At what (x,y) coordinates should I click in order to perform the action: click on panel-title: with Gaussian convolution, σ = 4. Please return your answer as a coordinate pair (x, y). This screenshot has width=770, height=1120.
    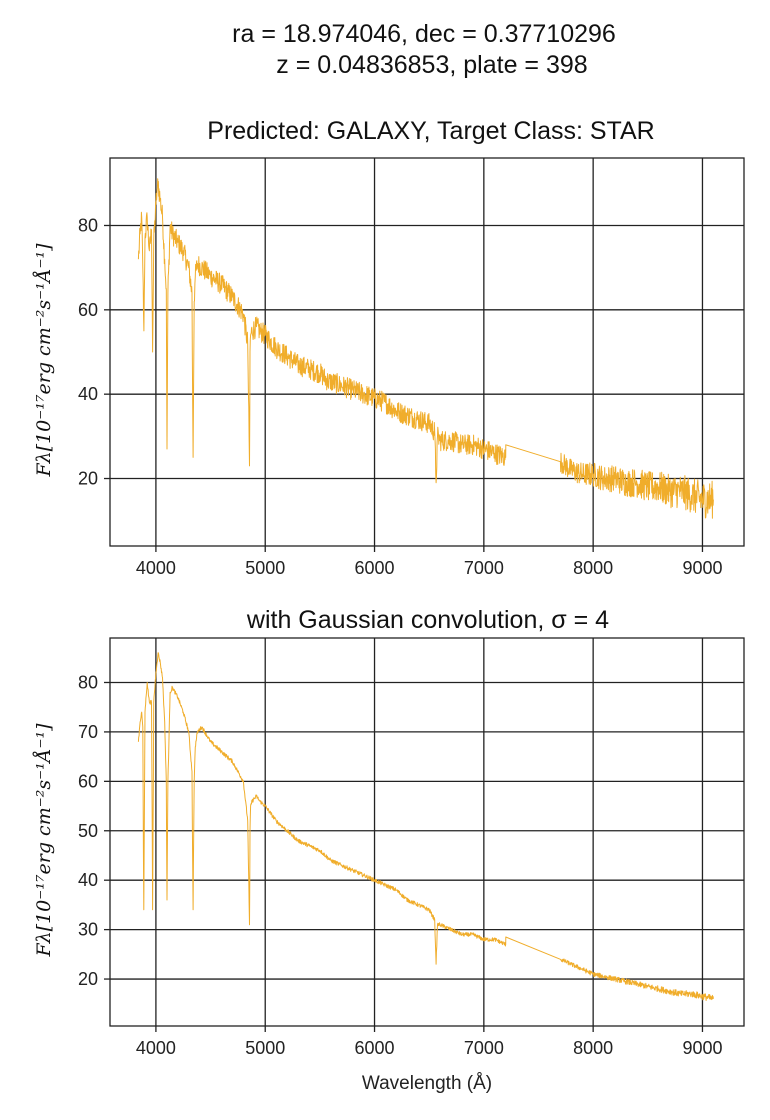
    Looking at the image, I should click on (427, 620).